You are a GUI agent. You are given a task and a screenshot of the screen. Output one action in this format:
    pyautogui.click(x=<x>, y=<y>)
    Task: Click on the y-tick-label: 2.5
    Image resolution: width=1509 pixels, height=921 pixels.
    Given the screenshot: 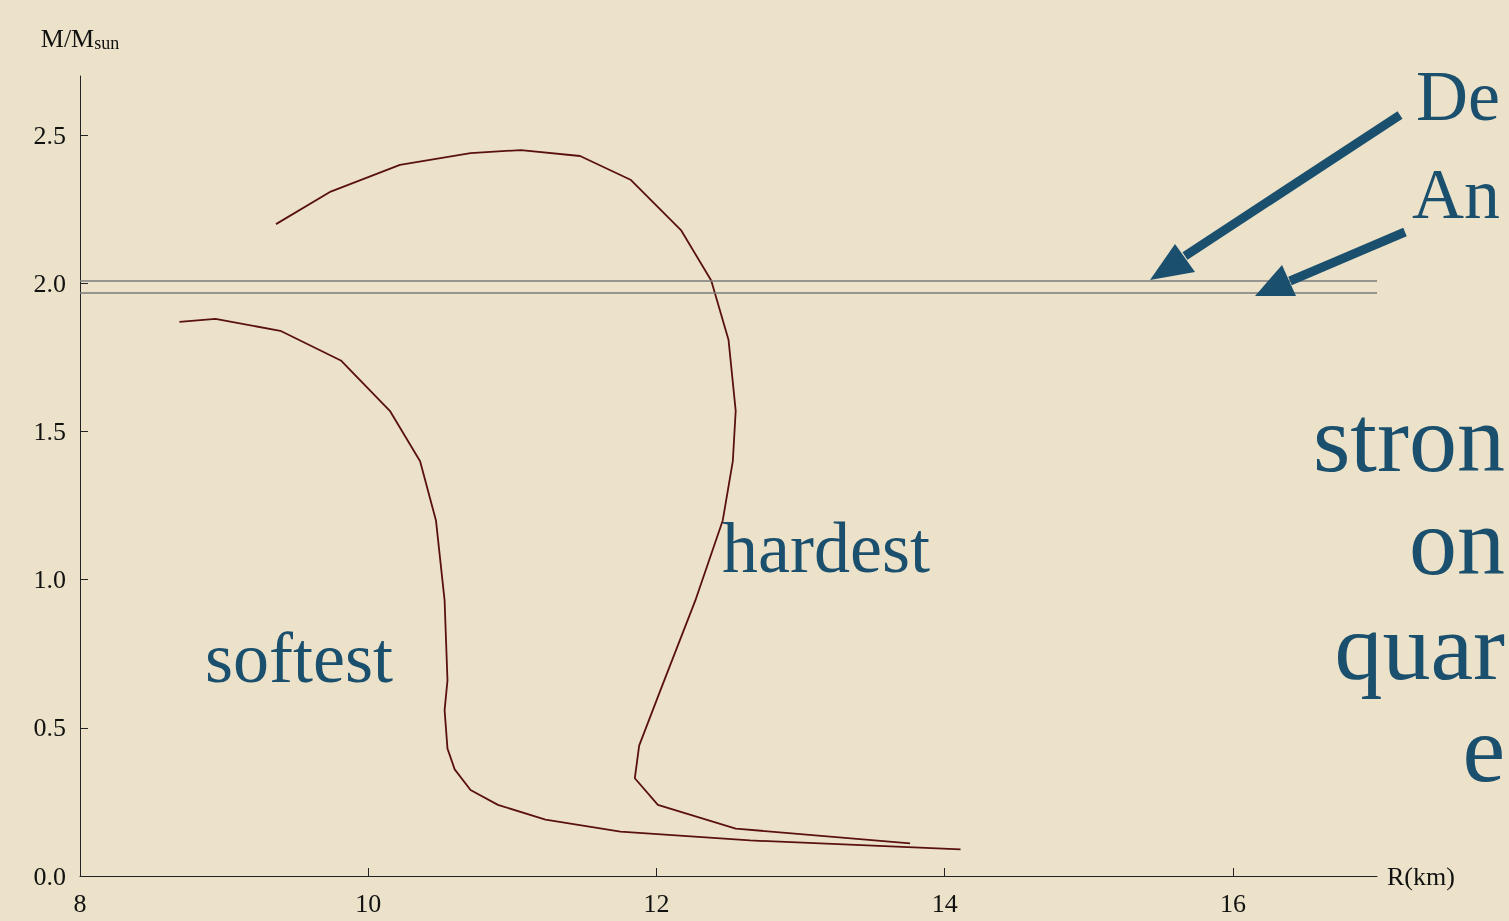 What is the action you would take?
    pyautogui.click(x=49, y=135)
    